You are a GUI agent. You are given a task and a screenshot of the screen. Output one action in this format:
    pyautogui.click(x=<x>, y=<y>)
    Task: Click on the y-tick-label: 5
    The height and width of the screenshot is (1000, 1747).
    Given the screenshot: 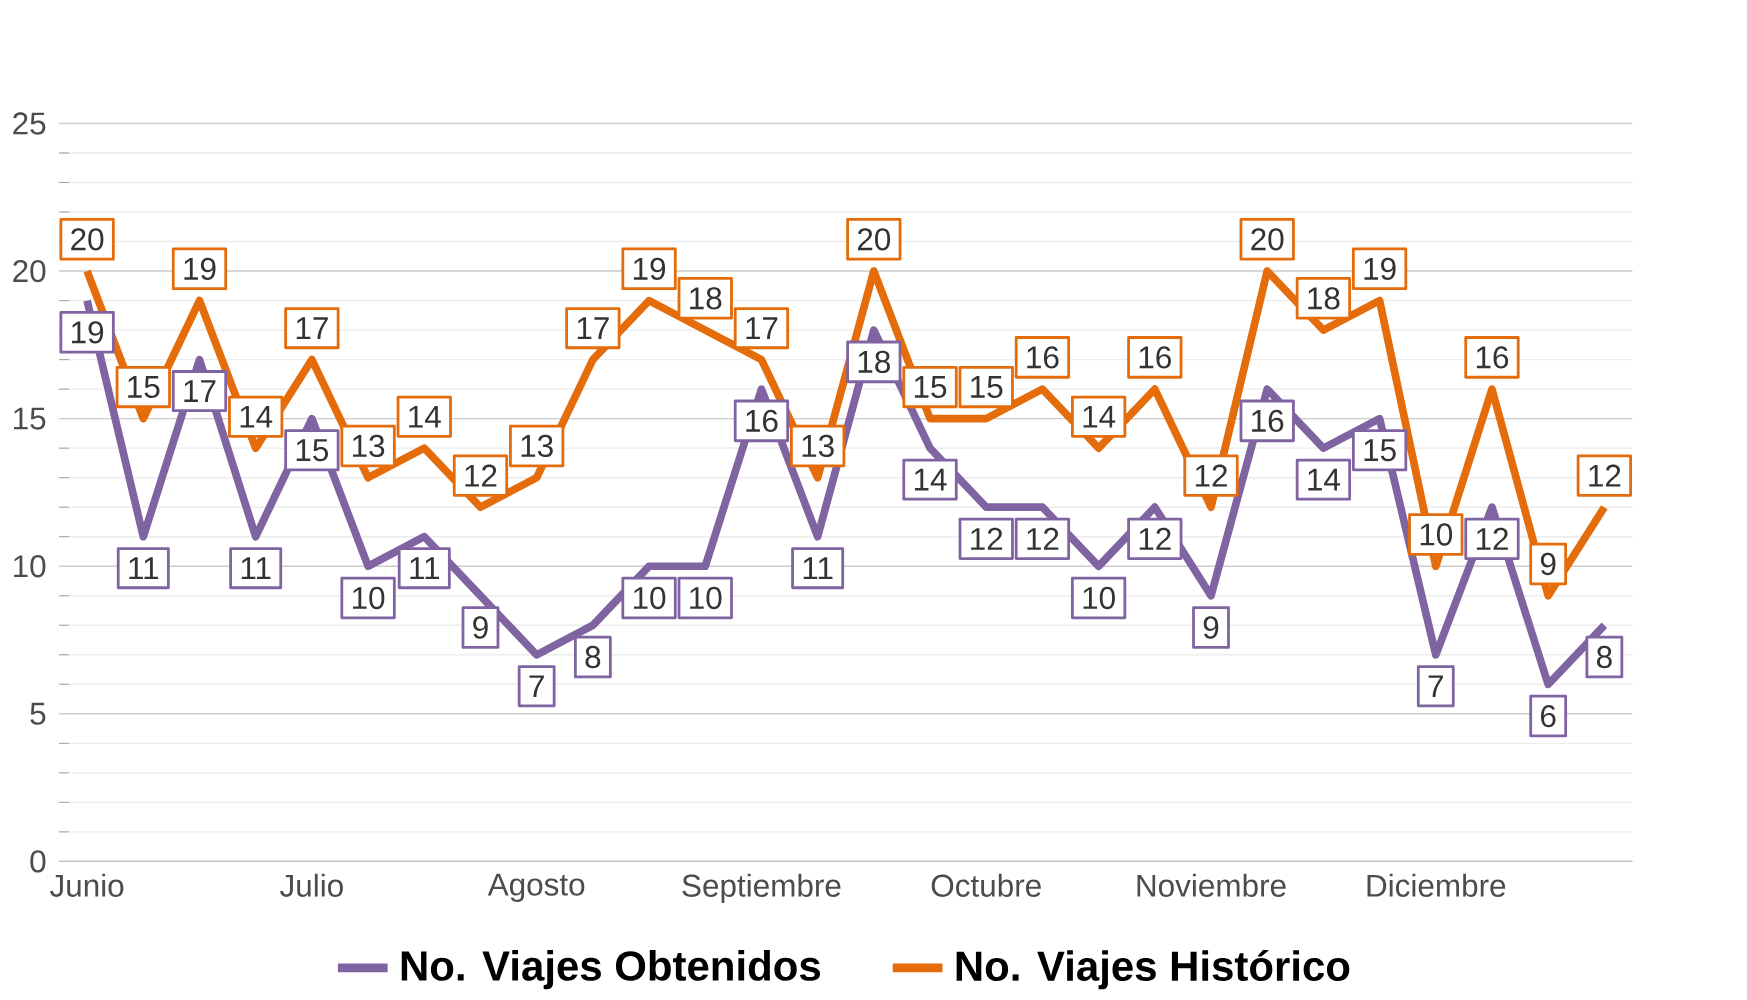 What is the action you would take?
    pyautogui.click(x=38, y=713)
    